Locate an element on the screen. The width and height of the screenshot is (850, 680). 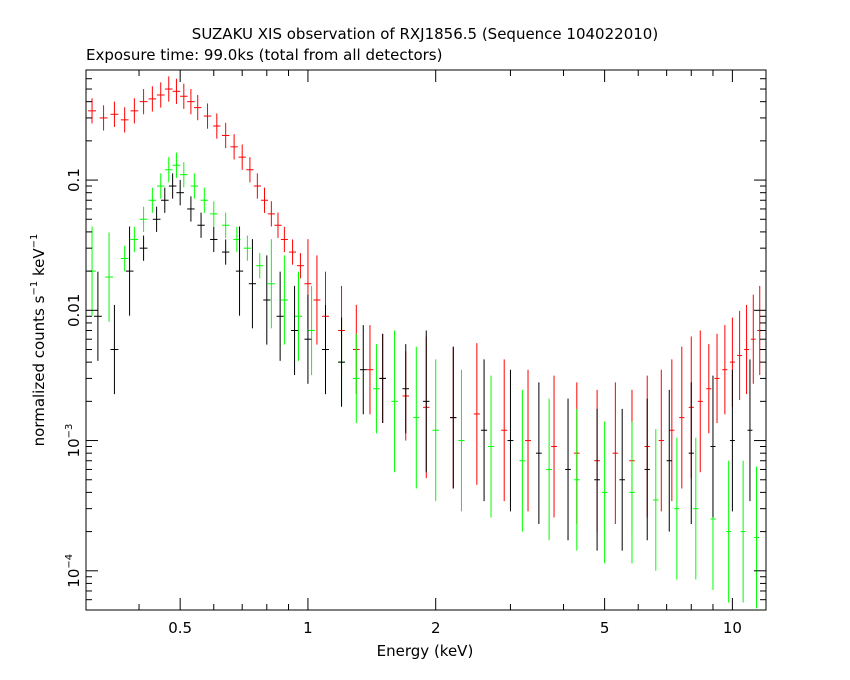
x-axis-label: Energy (keV) is located at coordinates (425, 651).